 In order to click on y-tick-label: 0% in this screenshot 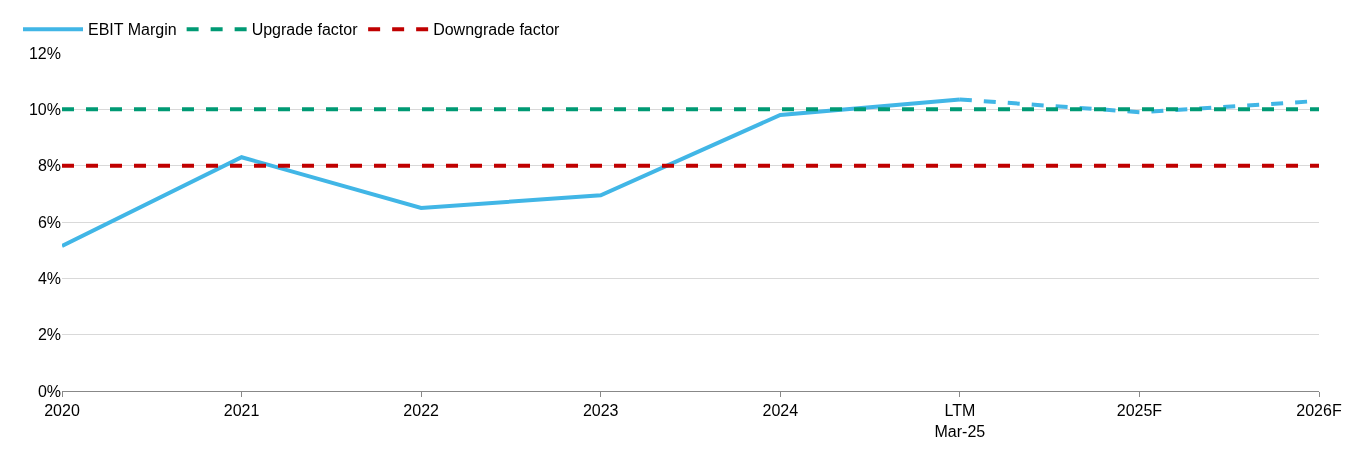, I will do `click(49, 391)`.